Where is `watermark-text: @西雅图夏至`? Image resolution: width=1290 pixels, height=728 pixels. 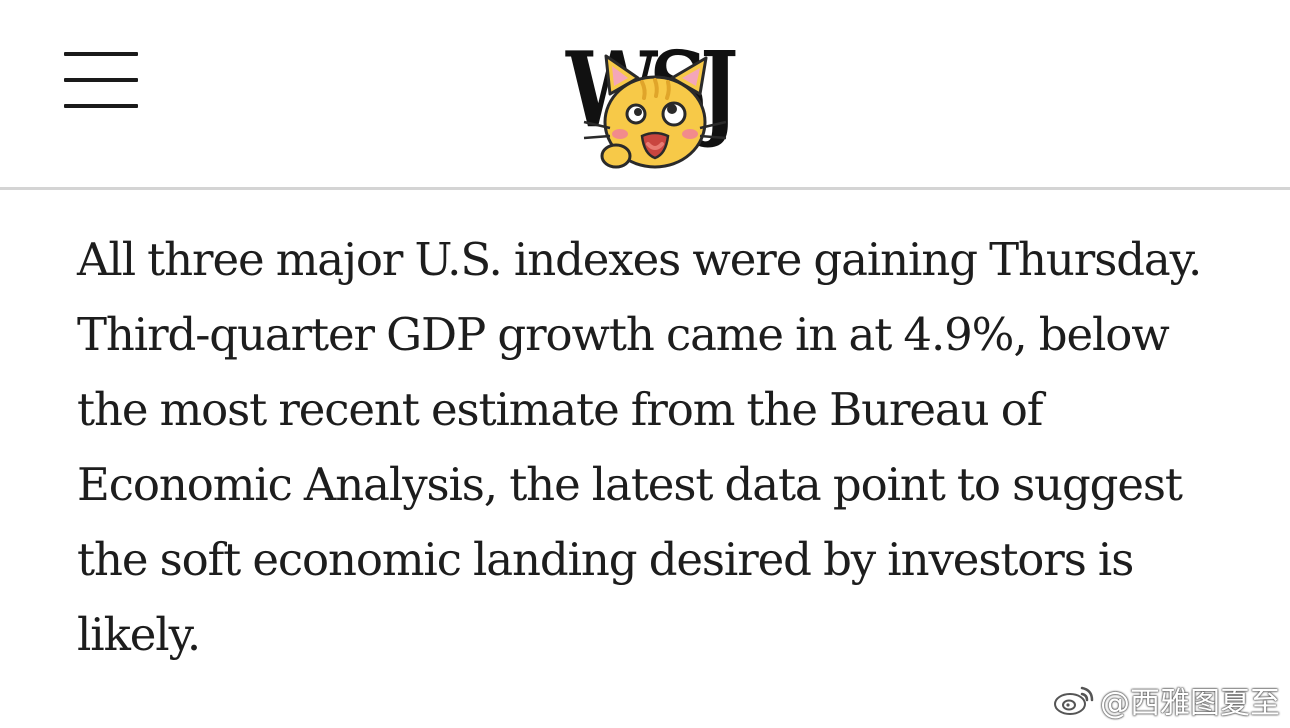
watermark-text: @西雅图夏至 is located at coordinates (1190, 703).